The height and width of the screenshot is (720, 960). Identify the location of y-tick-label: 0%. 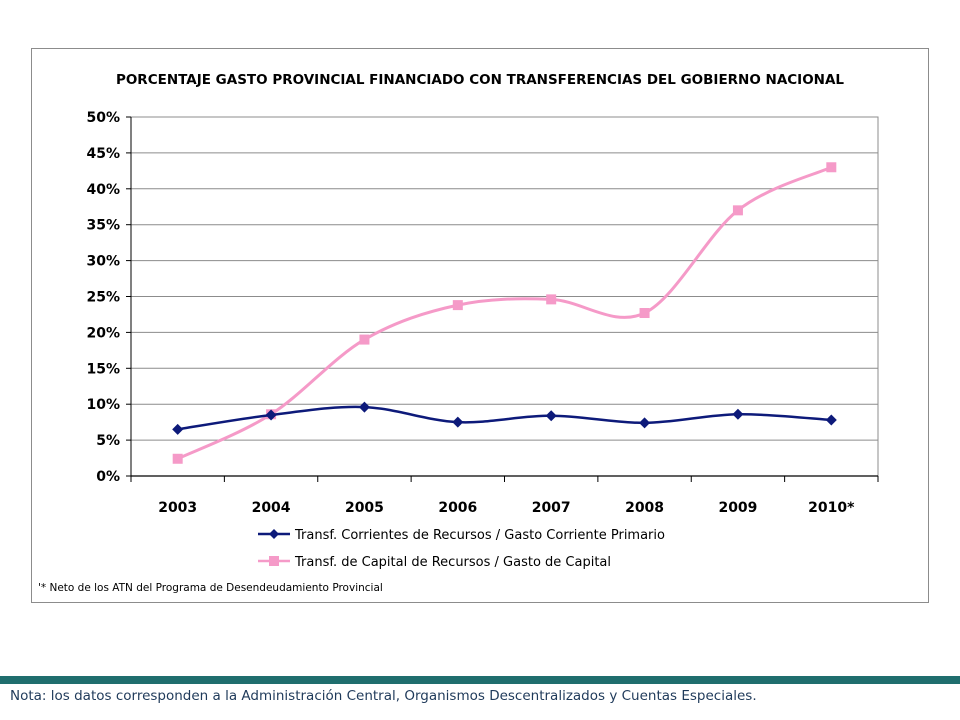
(108, 477).